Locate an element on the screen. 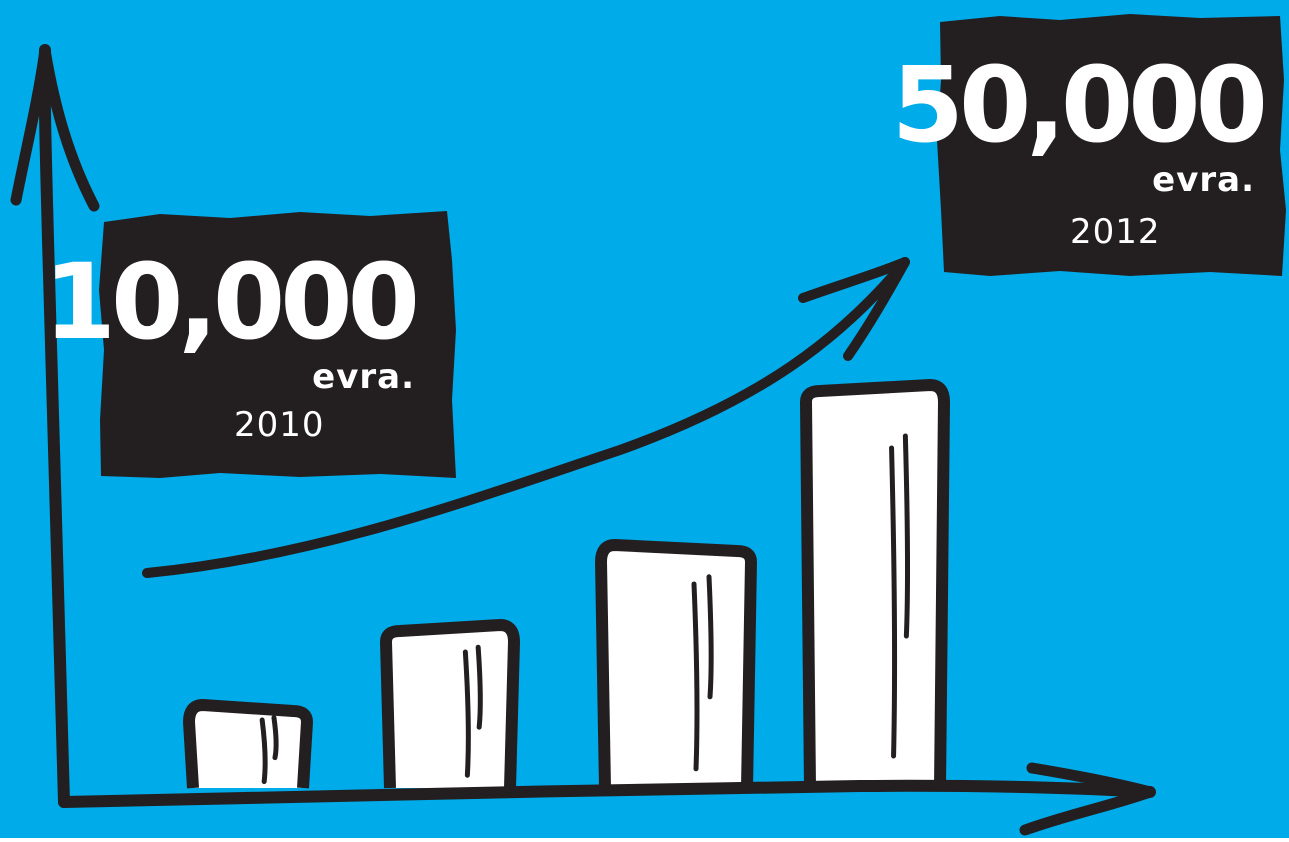 This screenshot has width=1289, height=842. annotation-amount-2010: 10,000 is located at coordinates (231, 302).